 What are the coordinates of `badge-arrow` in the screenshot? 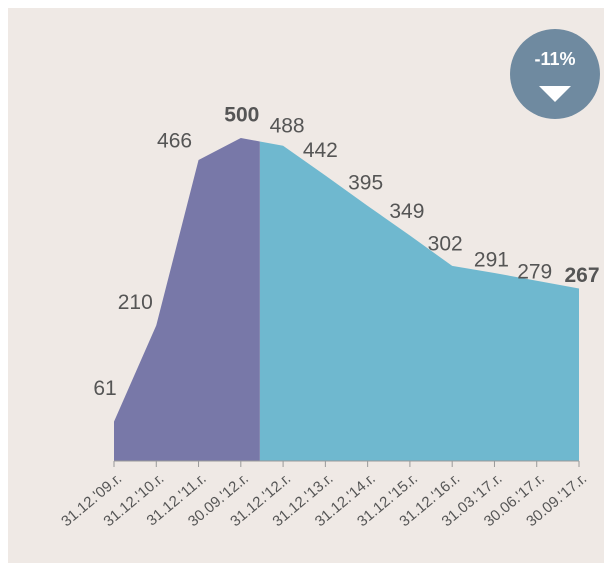 It's located at (555, 94).